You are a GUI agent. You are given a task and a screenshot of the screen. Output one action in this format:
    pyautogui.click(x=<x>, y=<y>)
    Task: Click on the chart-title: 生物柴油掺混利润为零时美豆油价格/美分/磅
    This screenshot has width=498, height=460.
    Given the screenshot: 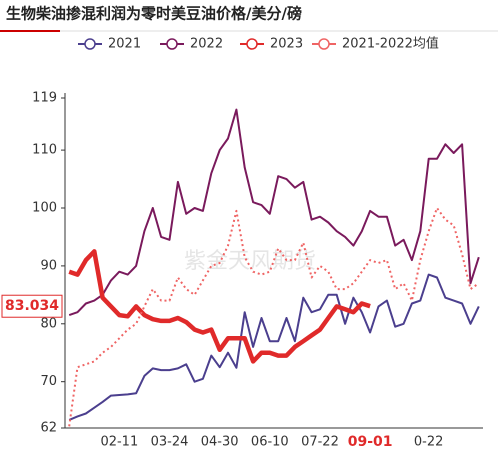 What is the action you would take?
    pyautogui.click(x=154, y=14)
    